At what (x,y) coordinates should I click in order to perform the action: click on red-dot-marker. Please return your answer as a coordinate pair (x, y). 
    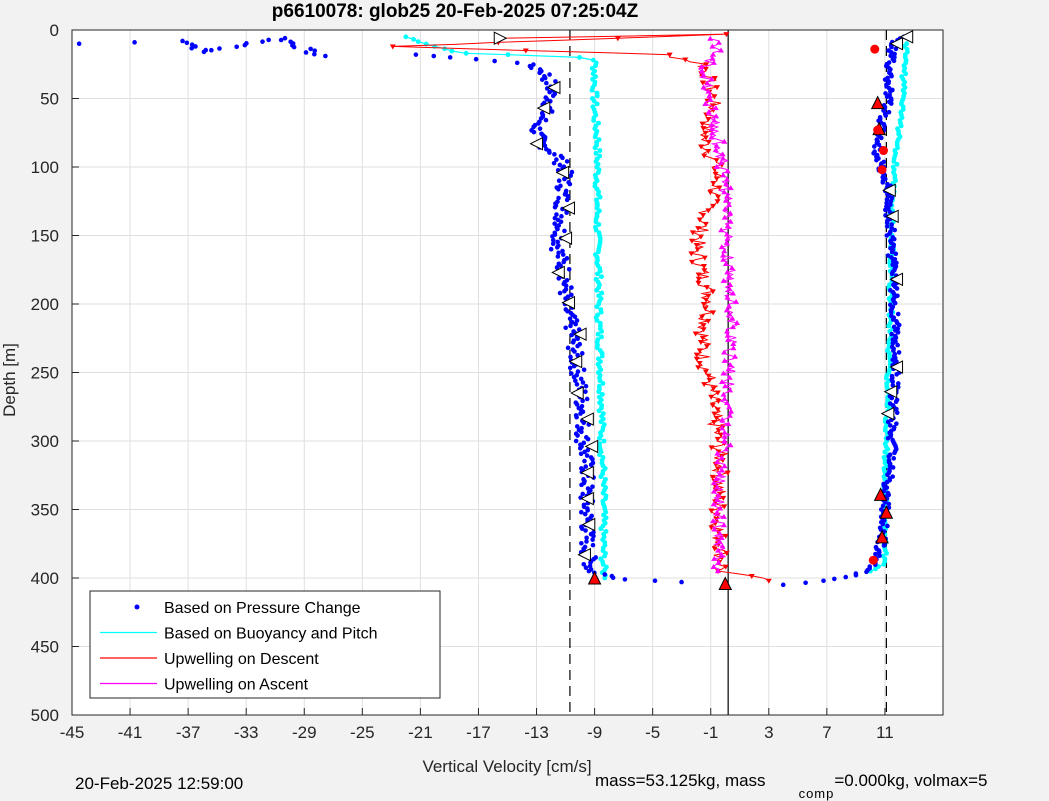
    Looking at the image, I should click on (883, 151).